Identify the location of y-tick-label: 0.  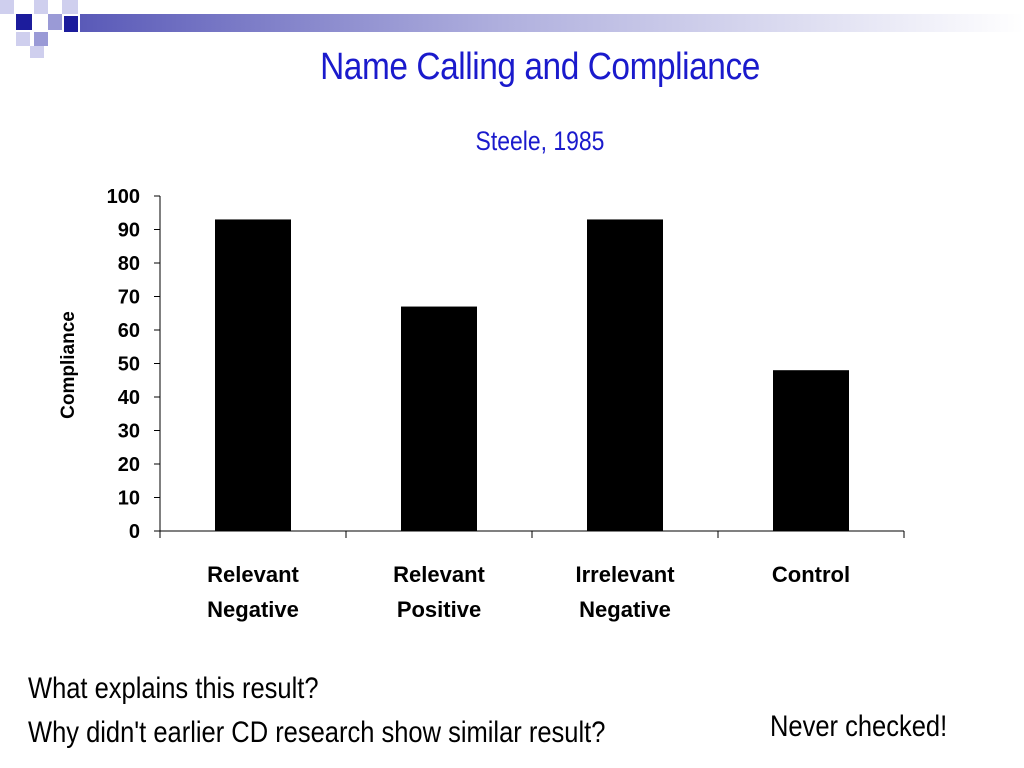
(134, 532).